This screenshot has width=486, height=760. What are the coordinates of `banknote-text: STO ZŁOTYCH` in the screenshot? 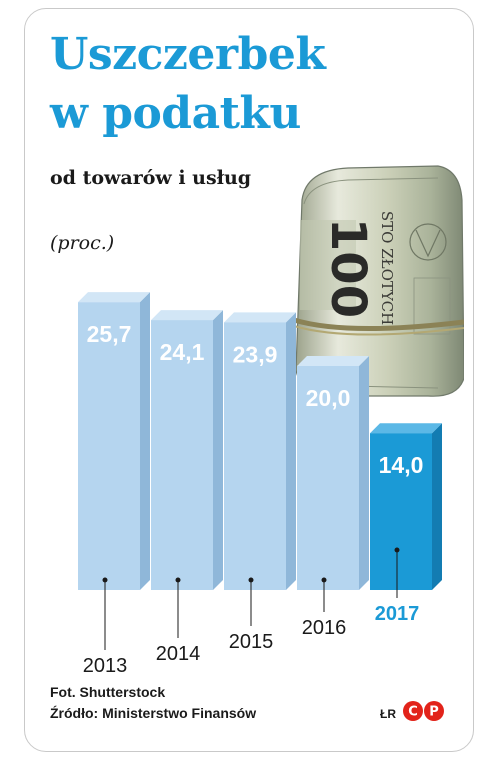 It's located at (387, 268).